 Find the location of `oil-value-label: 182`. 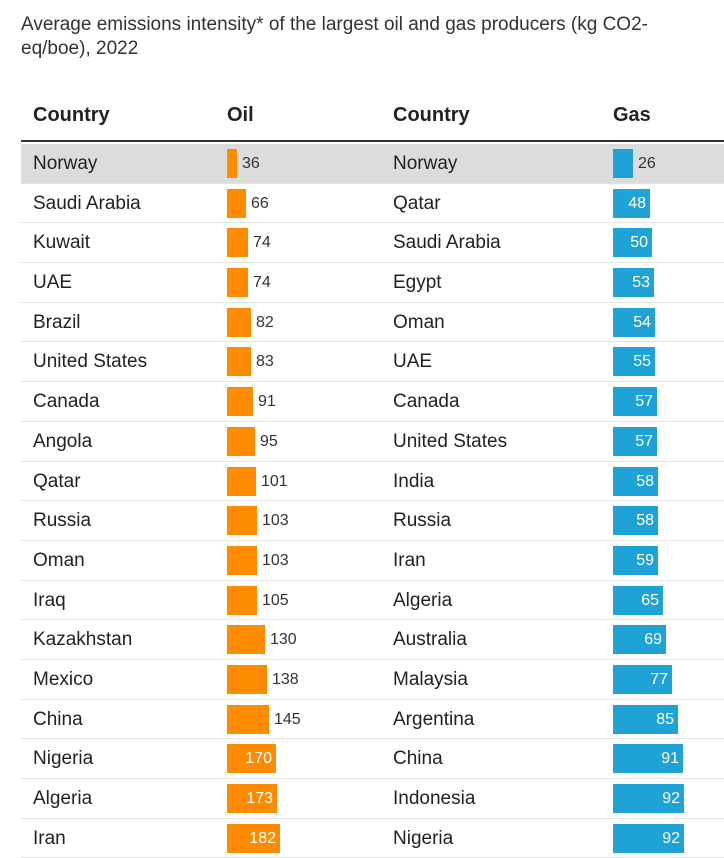

oil-value-label: 182 is located at coordinates (262, 838).